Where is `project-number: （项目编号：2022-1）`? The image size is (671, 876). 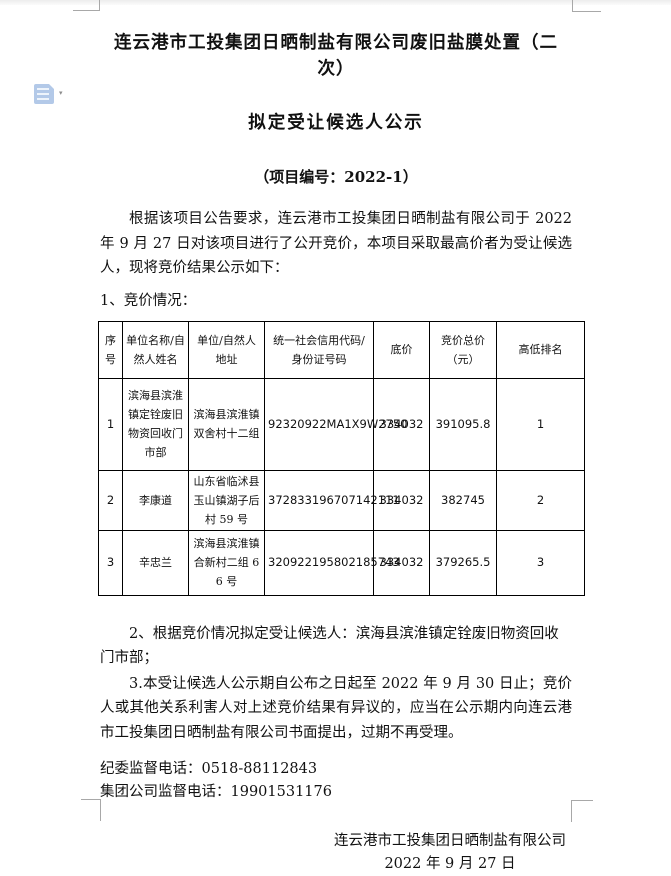
project-number: （项目编号：2022-1） is located at coordinates (336, 177).